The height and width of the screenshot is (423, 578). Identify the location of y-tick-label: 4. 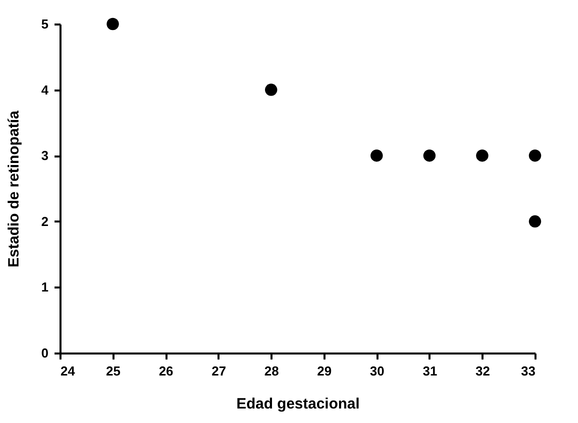
(45, 90).